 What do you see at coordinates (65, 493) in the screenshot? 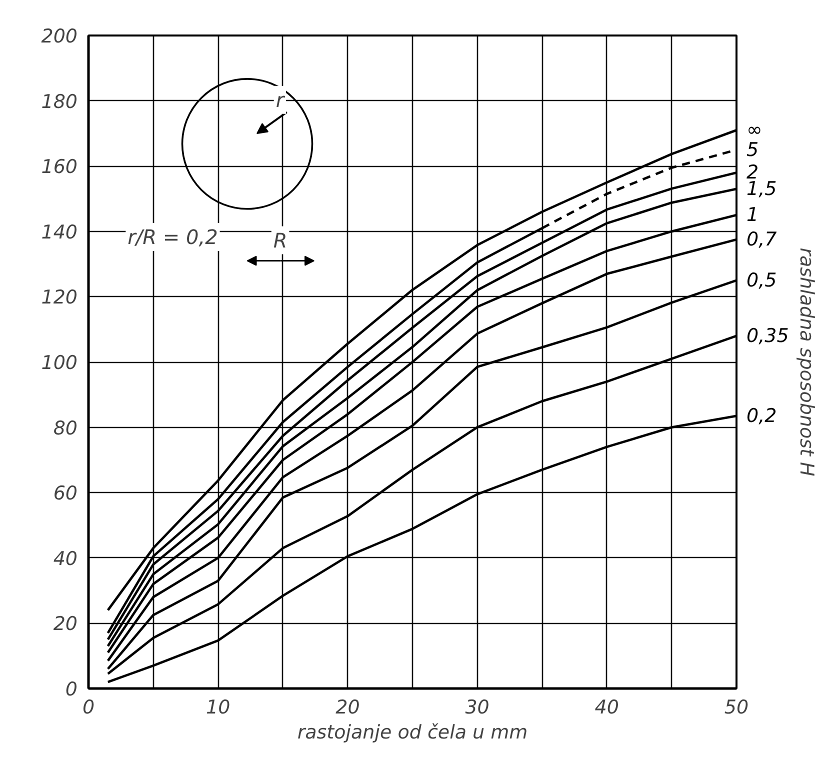
I see `y-tick-label: 60` at bounding box center [65, 493].